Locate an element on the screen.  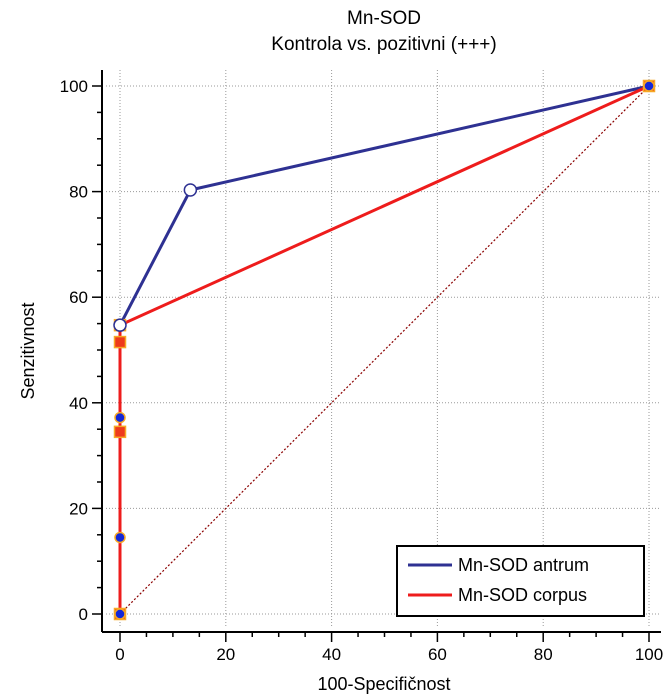
chart-subtitle: Kontrola vs. pozitivni (+++) is located at coordinates (383, 44).